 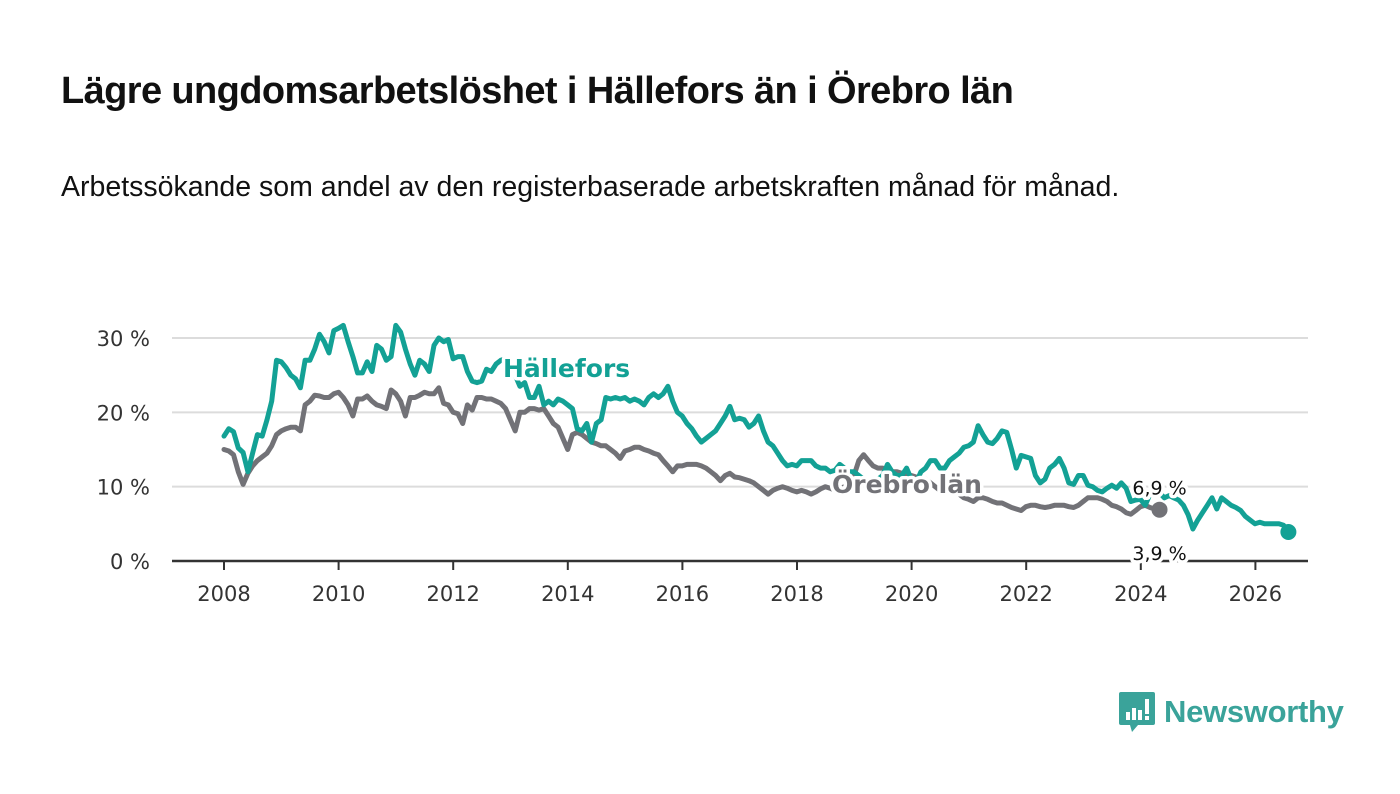 I want to click on y-tick-label: 10 %, so click(x=123, y=488).